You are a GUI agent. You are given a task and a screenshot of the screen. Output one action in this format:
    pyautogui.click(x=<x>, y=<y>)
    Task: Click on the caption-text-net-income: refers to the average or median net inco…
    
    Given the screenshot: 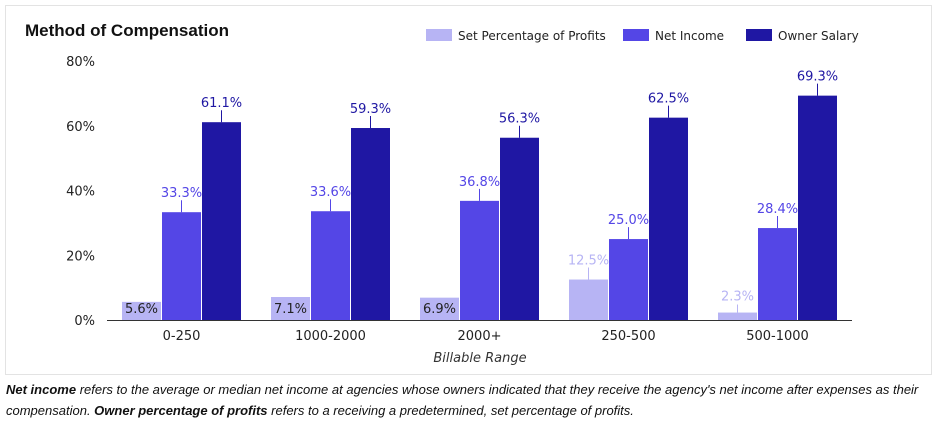 What is the action you would take?
    pyautogui.click(x=462, y=400)
    